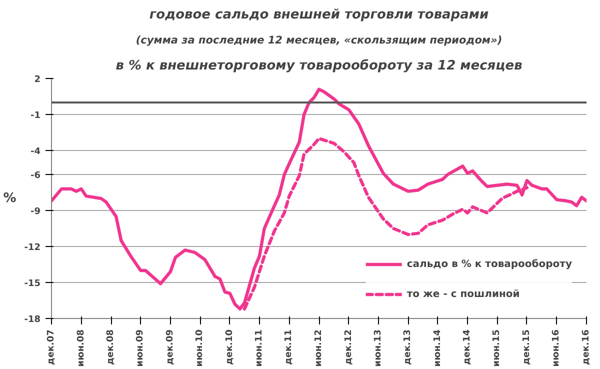 The width and height of the screenshot is (600, 369). I want to click on x-tick-label: июн.12, so click(319, 348).